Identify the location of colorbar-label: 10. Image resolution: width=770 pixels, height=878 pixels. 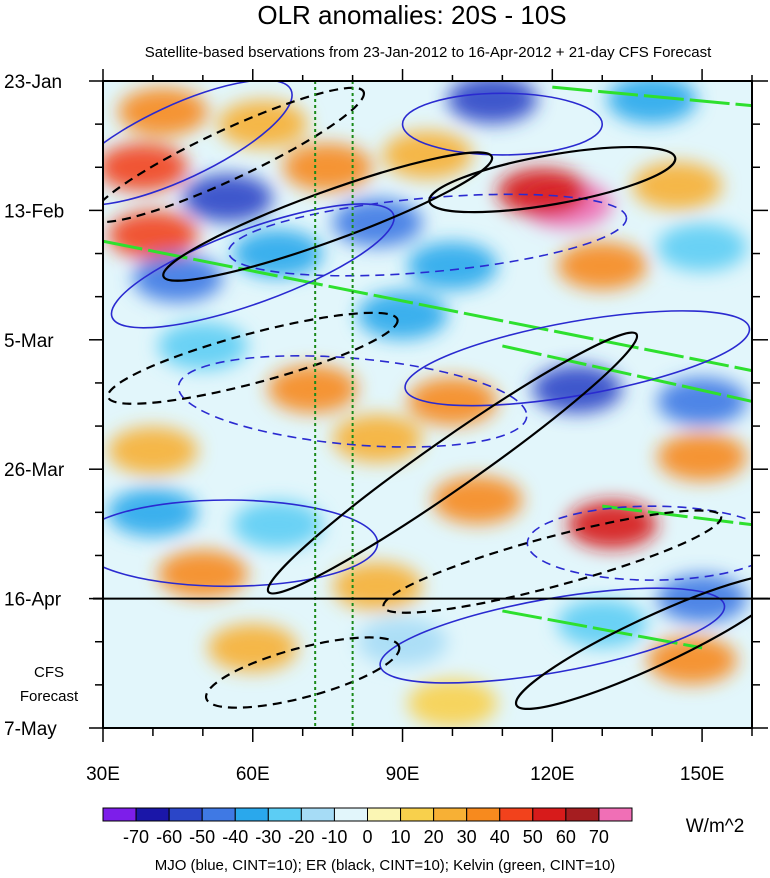
(401, 837).